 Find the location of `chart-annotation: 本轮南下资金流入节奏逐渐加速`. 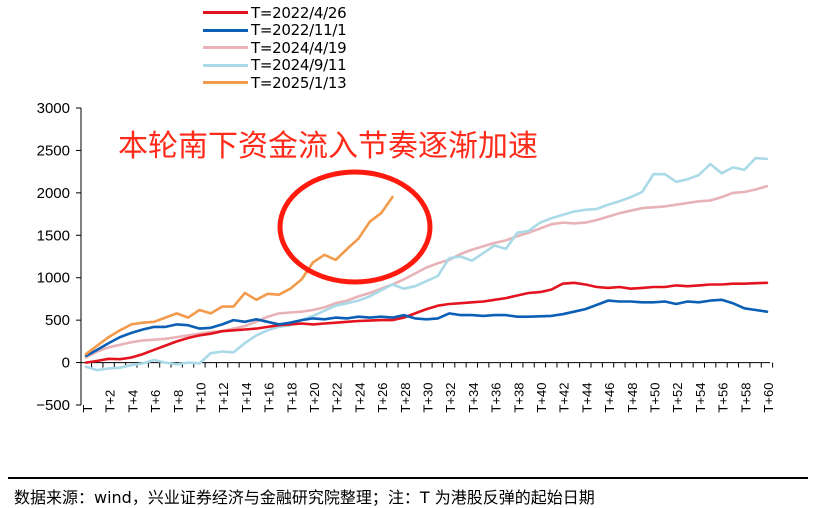

chart-annotation: 本轮南下资金流入节奏逐渐加速 is located at coordinates (328, 146).